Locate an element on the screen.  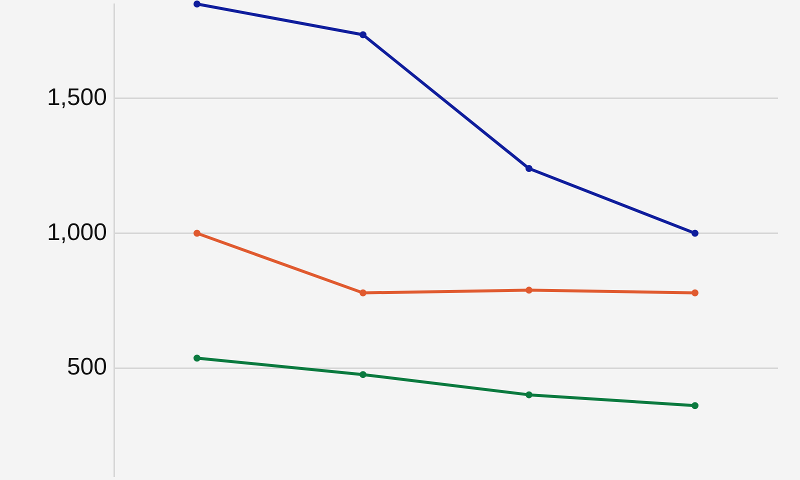
y-tick-label: 500 is located at coordinates (86, 367).